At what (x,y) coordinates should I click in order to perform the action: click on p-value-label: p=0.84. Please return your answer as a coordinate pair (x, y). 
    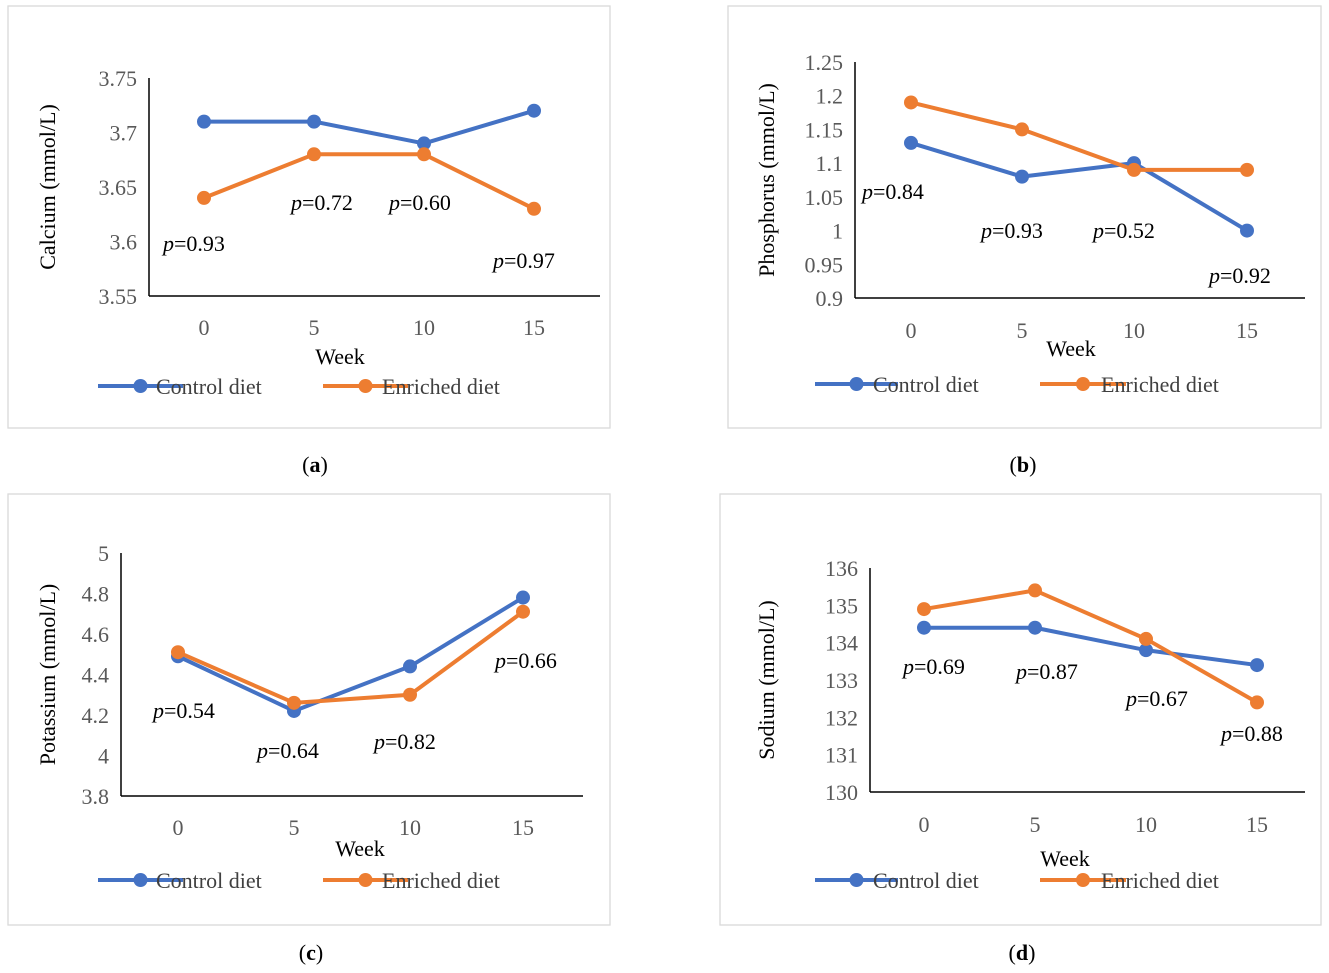
    Looking at the image, I should click on (892, 191).